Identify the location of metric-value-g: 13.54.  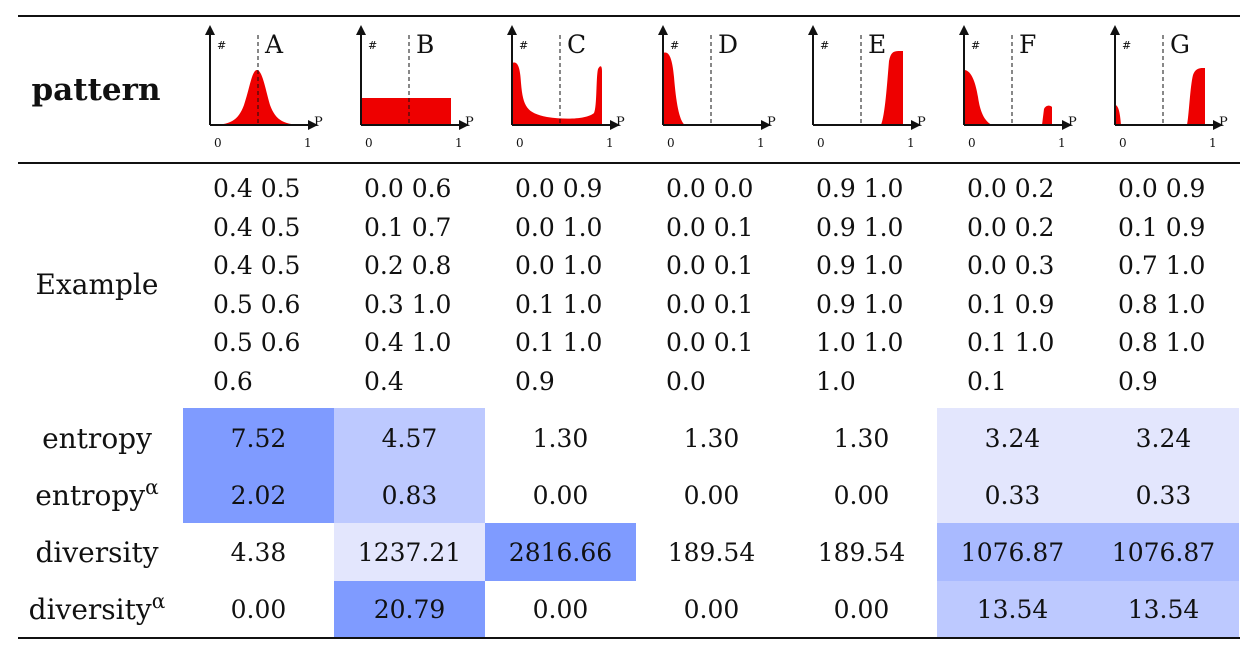
(1163, 609).